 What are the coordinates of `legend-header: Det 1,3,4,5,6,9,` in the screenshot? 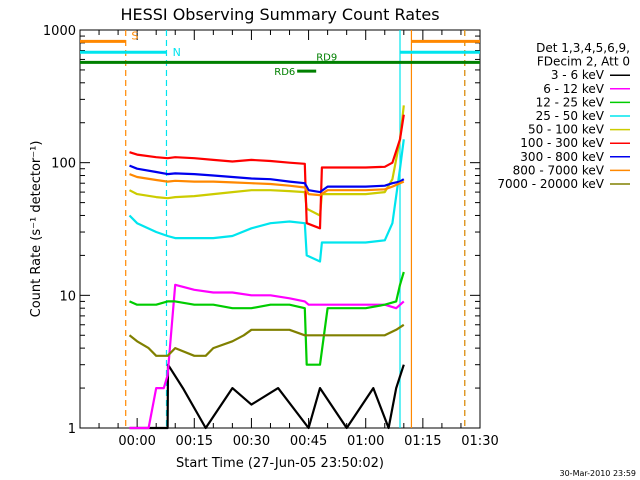 It's located at (583, 48).